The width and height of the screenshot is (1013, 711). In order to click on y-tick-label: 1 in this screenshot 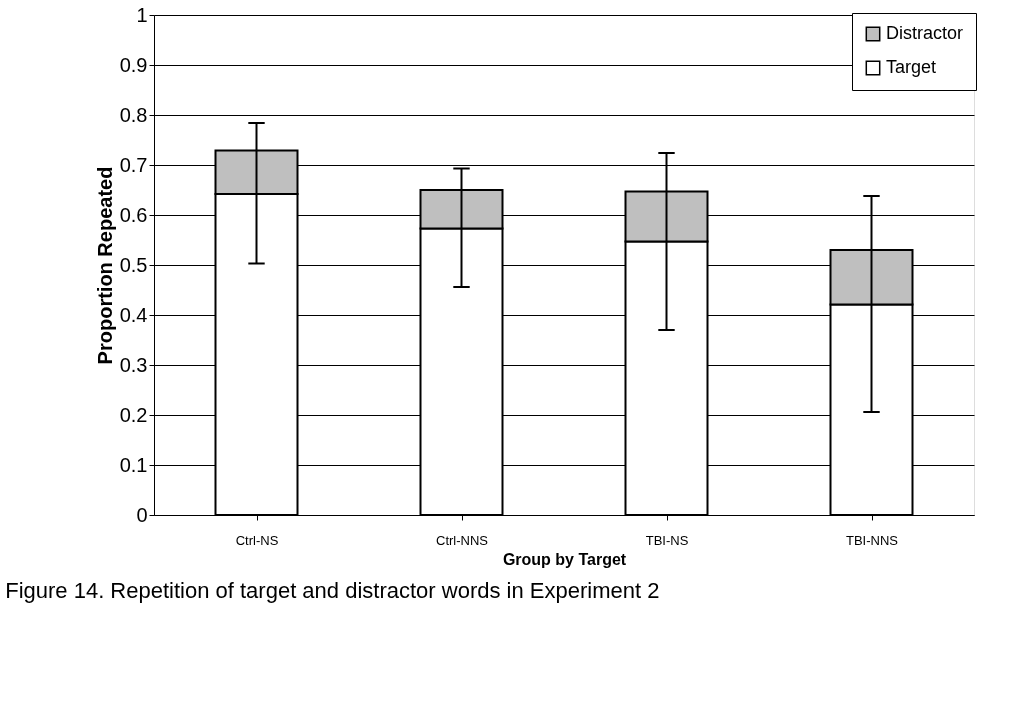, I will do `click(142, 14)`.